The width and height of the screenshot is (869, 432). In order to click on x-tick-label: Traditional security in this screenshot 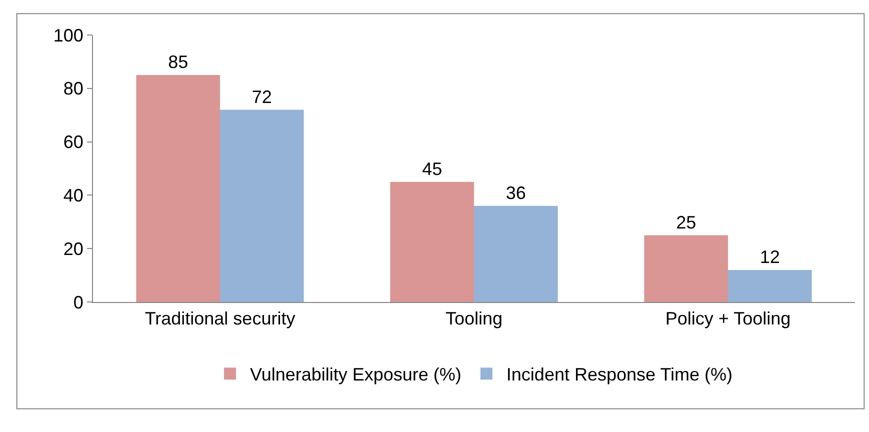, I will do `click(220, 318)`.